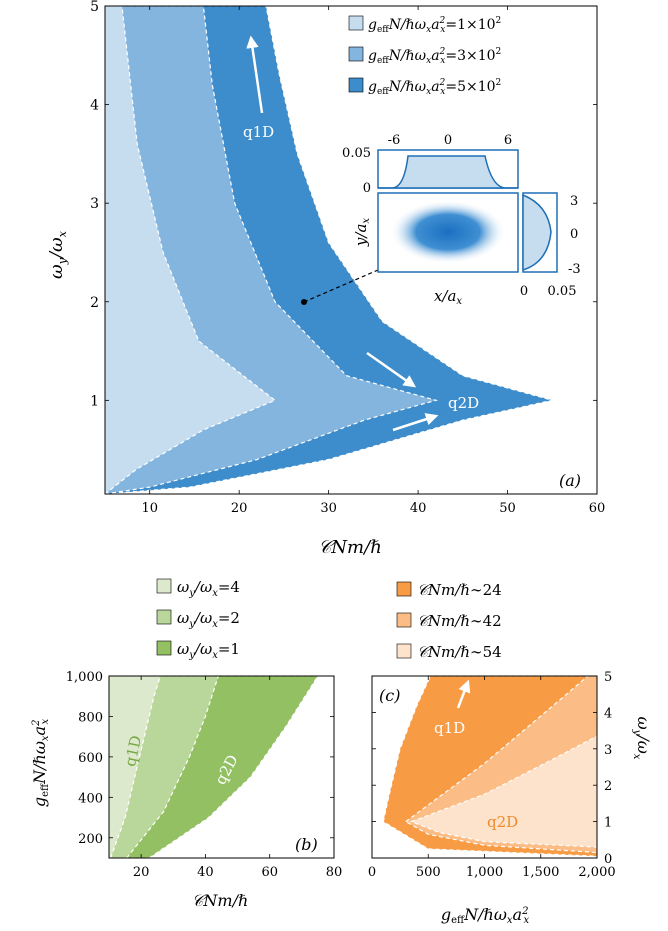 This screenshot has width=668, height=931. What do you see at coordinates (596, 872) in the screenshot?
I see `x-tick-label: 2,000` at bounding box center [596, 872].